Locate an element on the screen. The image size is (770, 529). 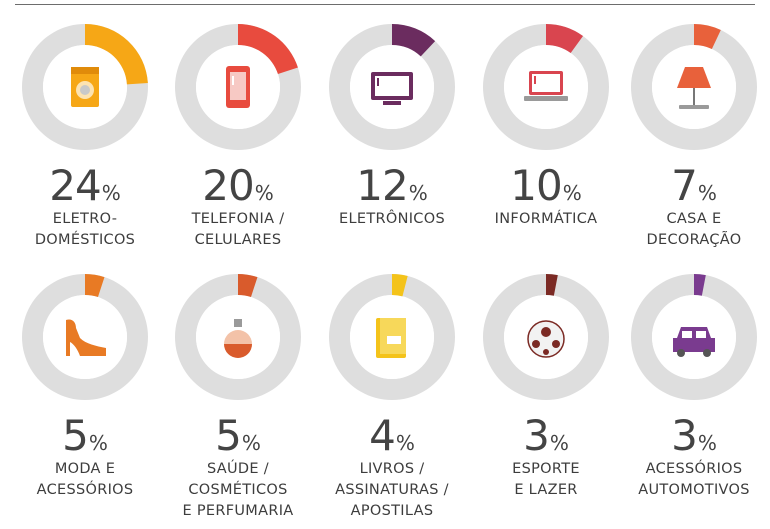
percentage-value: 4% is located at coordinates (392, 439).